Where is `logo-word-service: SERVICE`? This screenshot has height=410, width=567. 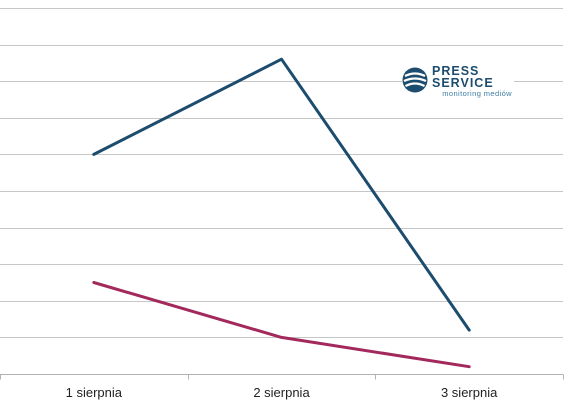 logo-word-service: SERVICE is located at coordinates (463, 83).